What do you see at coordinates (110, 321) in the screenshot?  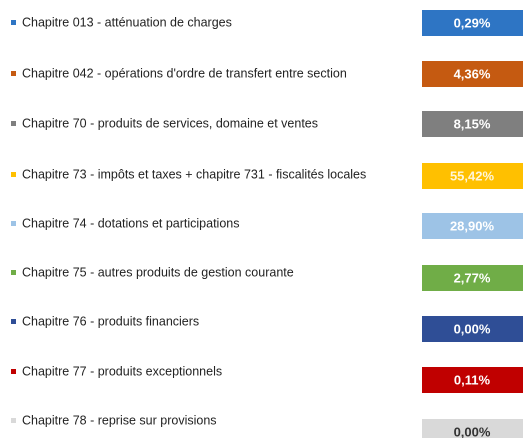 I see `item-label: Chapitre 76 - produits financiers` at bounding box center [110, 321].